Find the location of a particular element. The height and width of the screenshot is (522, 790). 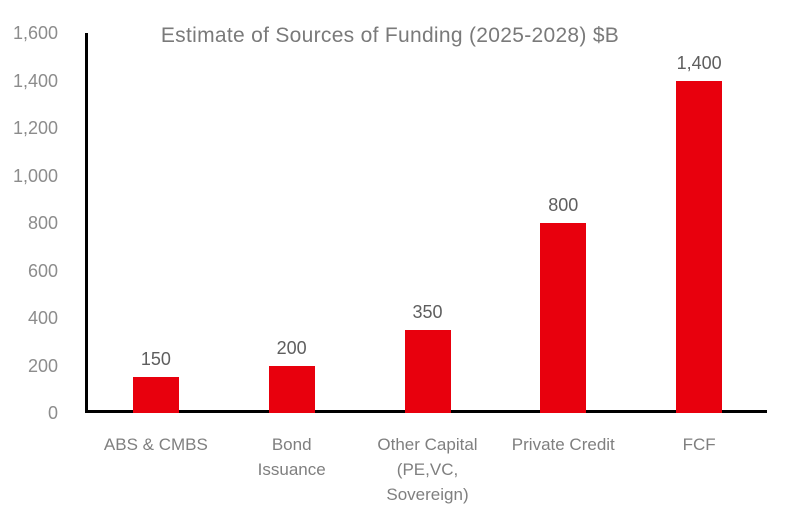

y-tick-label: 200 is located at coordinates (42, 365).